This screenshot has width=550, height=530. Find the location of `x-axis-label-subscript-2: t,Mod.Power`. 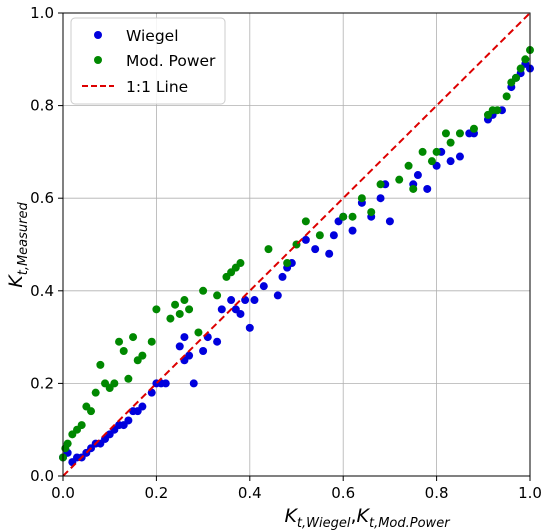

x-axis-label-subscript-2: t,Mod.Power is located at coordinates (410, 523).